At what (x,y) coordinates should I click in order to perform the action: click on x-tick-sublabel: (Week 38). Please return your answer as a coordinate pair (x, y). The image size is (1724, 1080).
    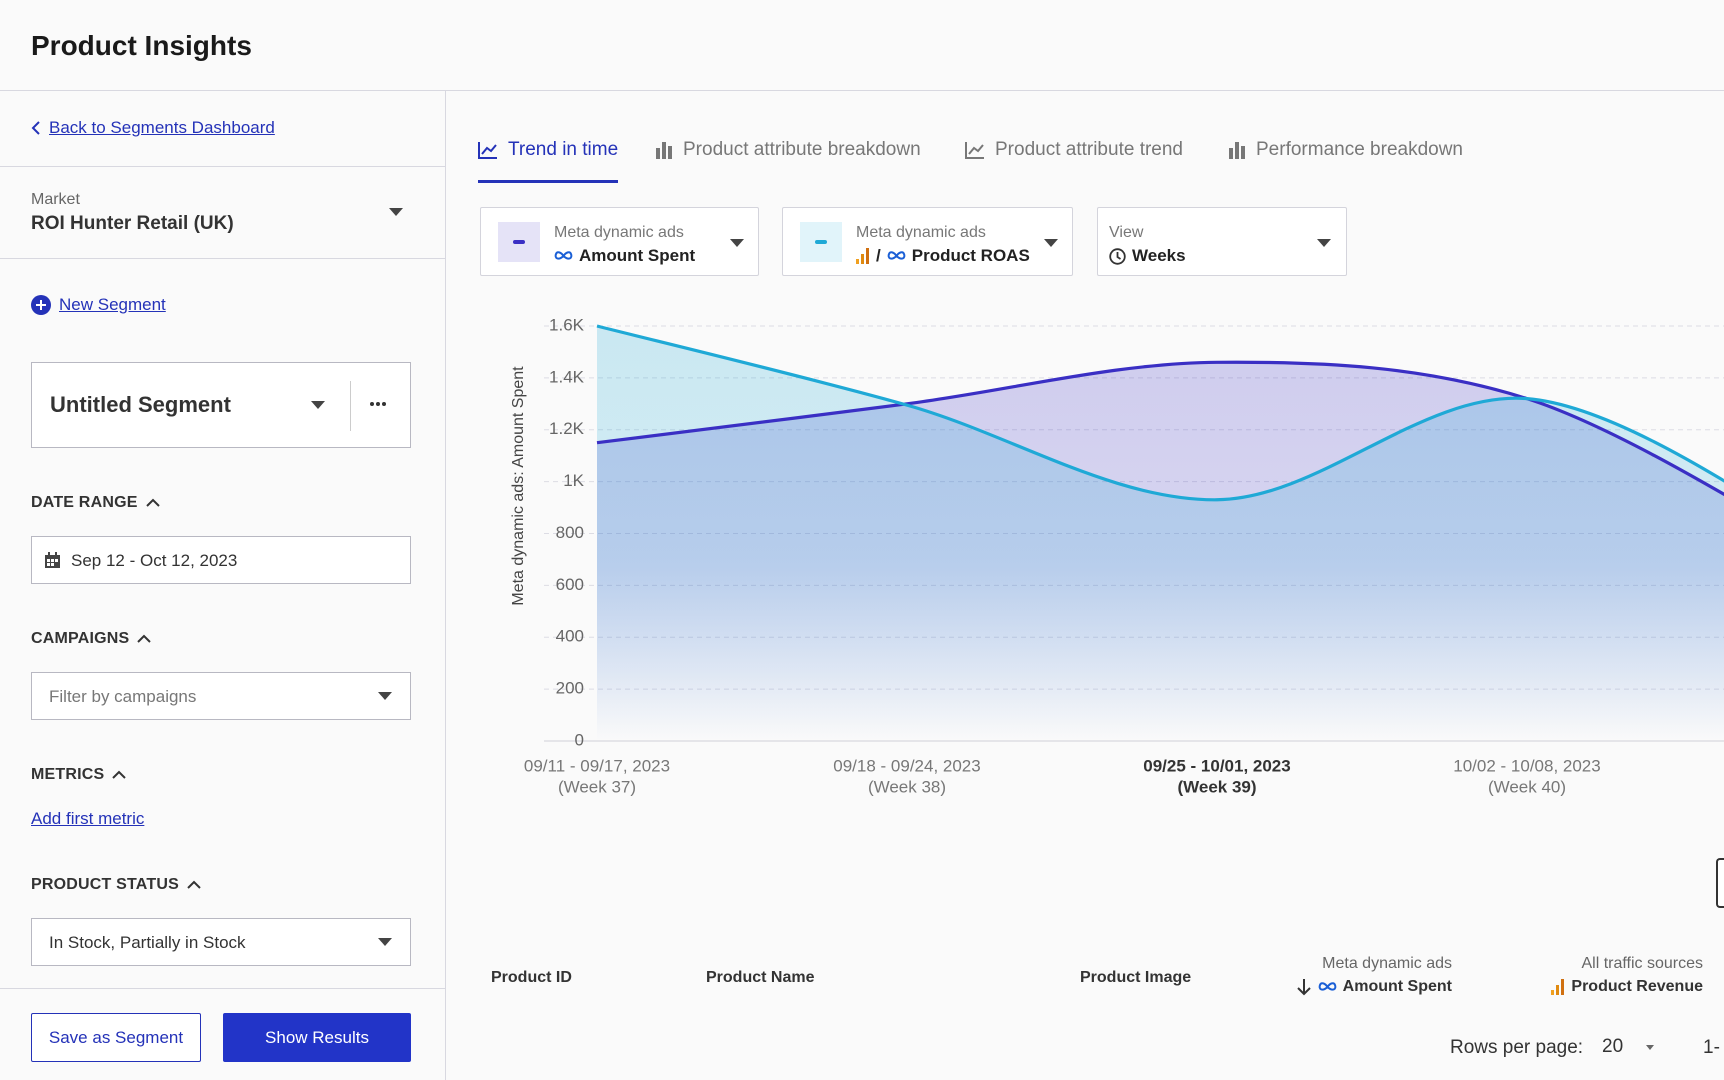
    Looking at the image, I should click on (907, 786).